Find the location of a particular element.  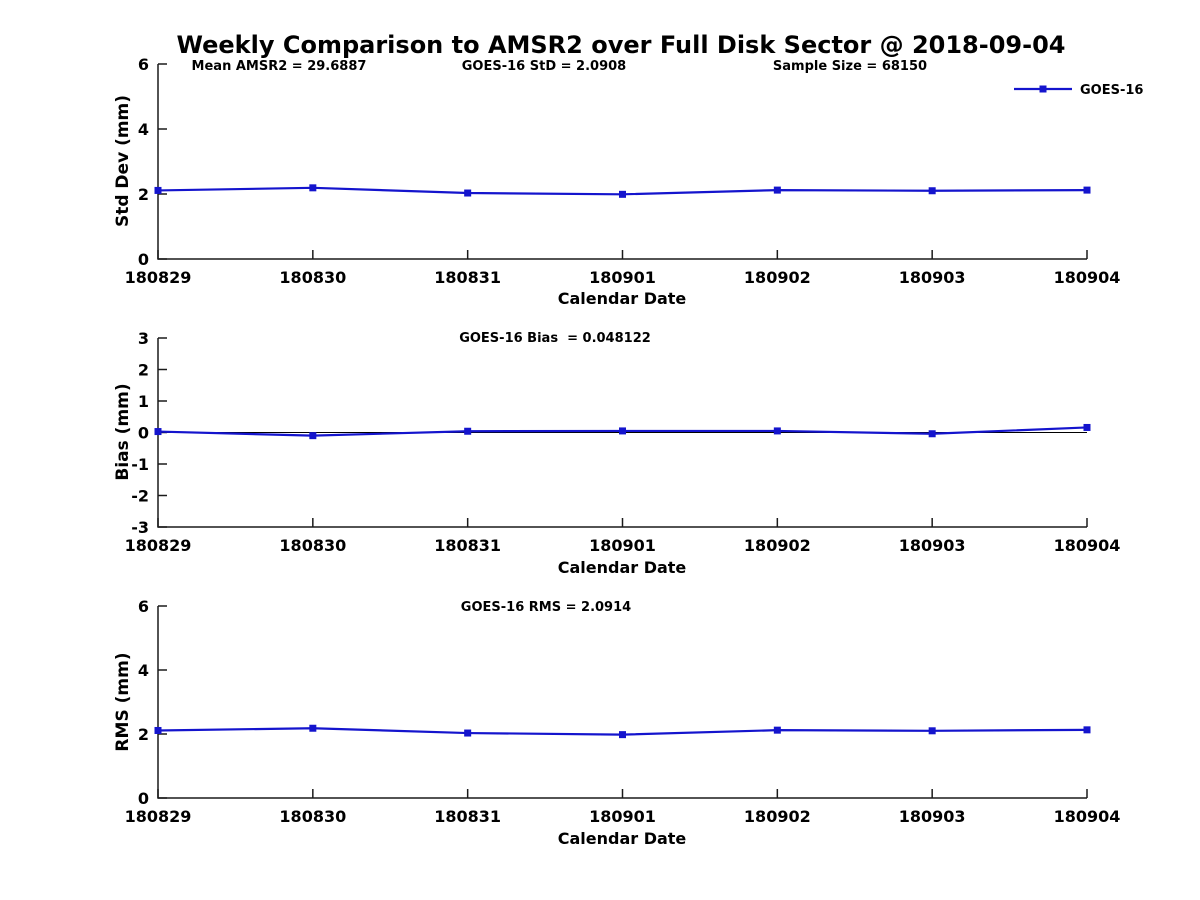

y-tick-label: -1 is located at coordinates (140, 464).